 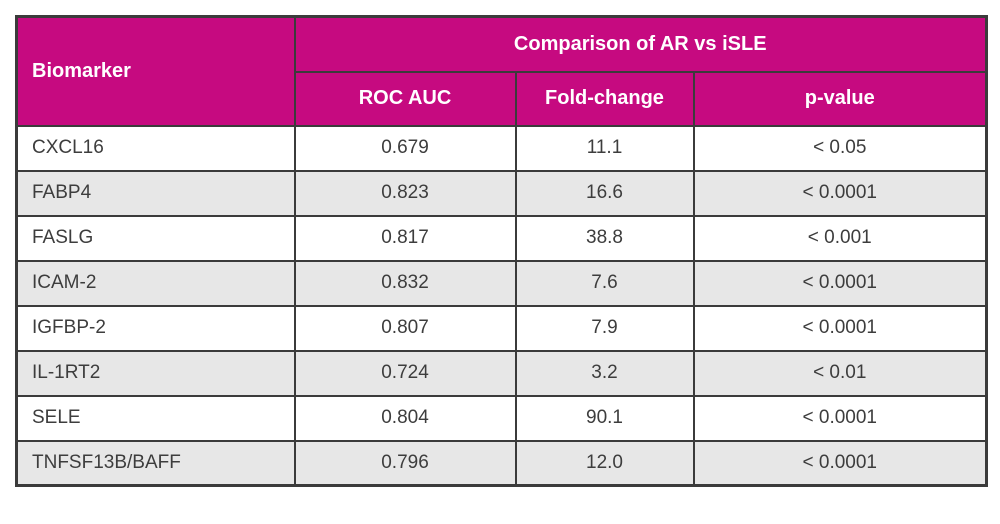 What do you see at coordinates (840, 98) in the screenshot?
I see `column-header-p-value: p-value` at bounding box center [840, 98].